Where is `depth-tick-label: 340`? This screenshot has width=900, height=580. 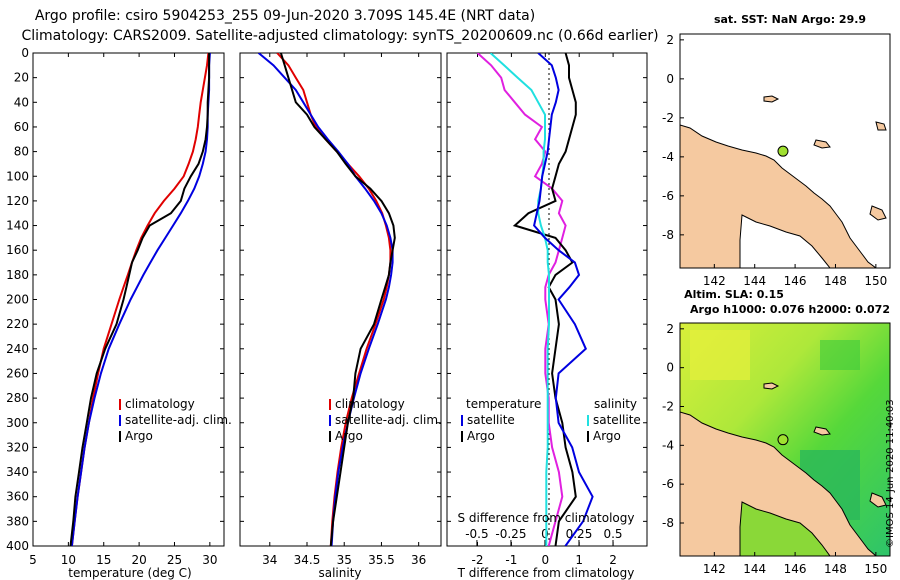 depth-tick-label: 340 is located at coordinates (17, 472).